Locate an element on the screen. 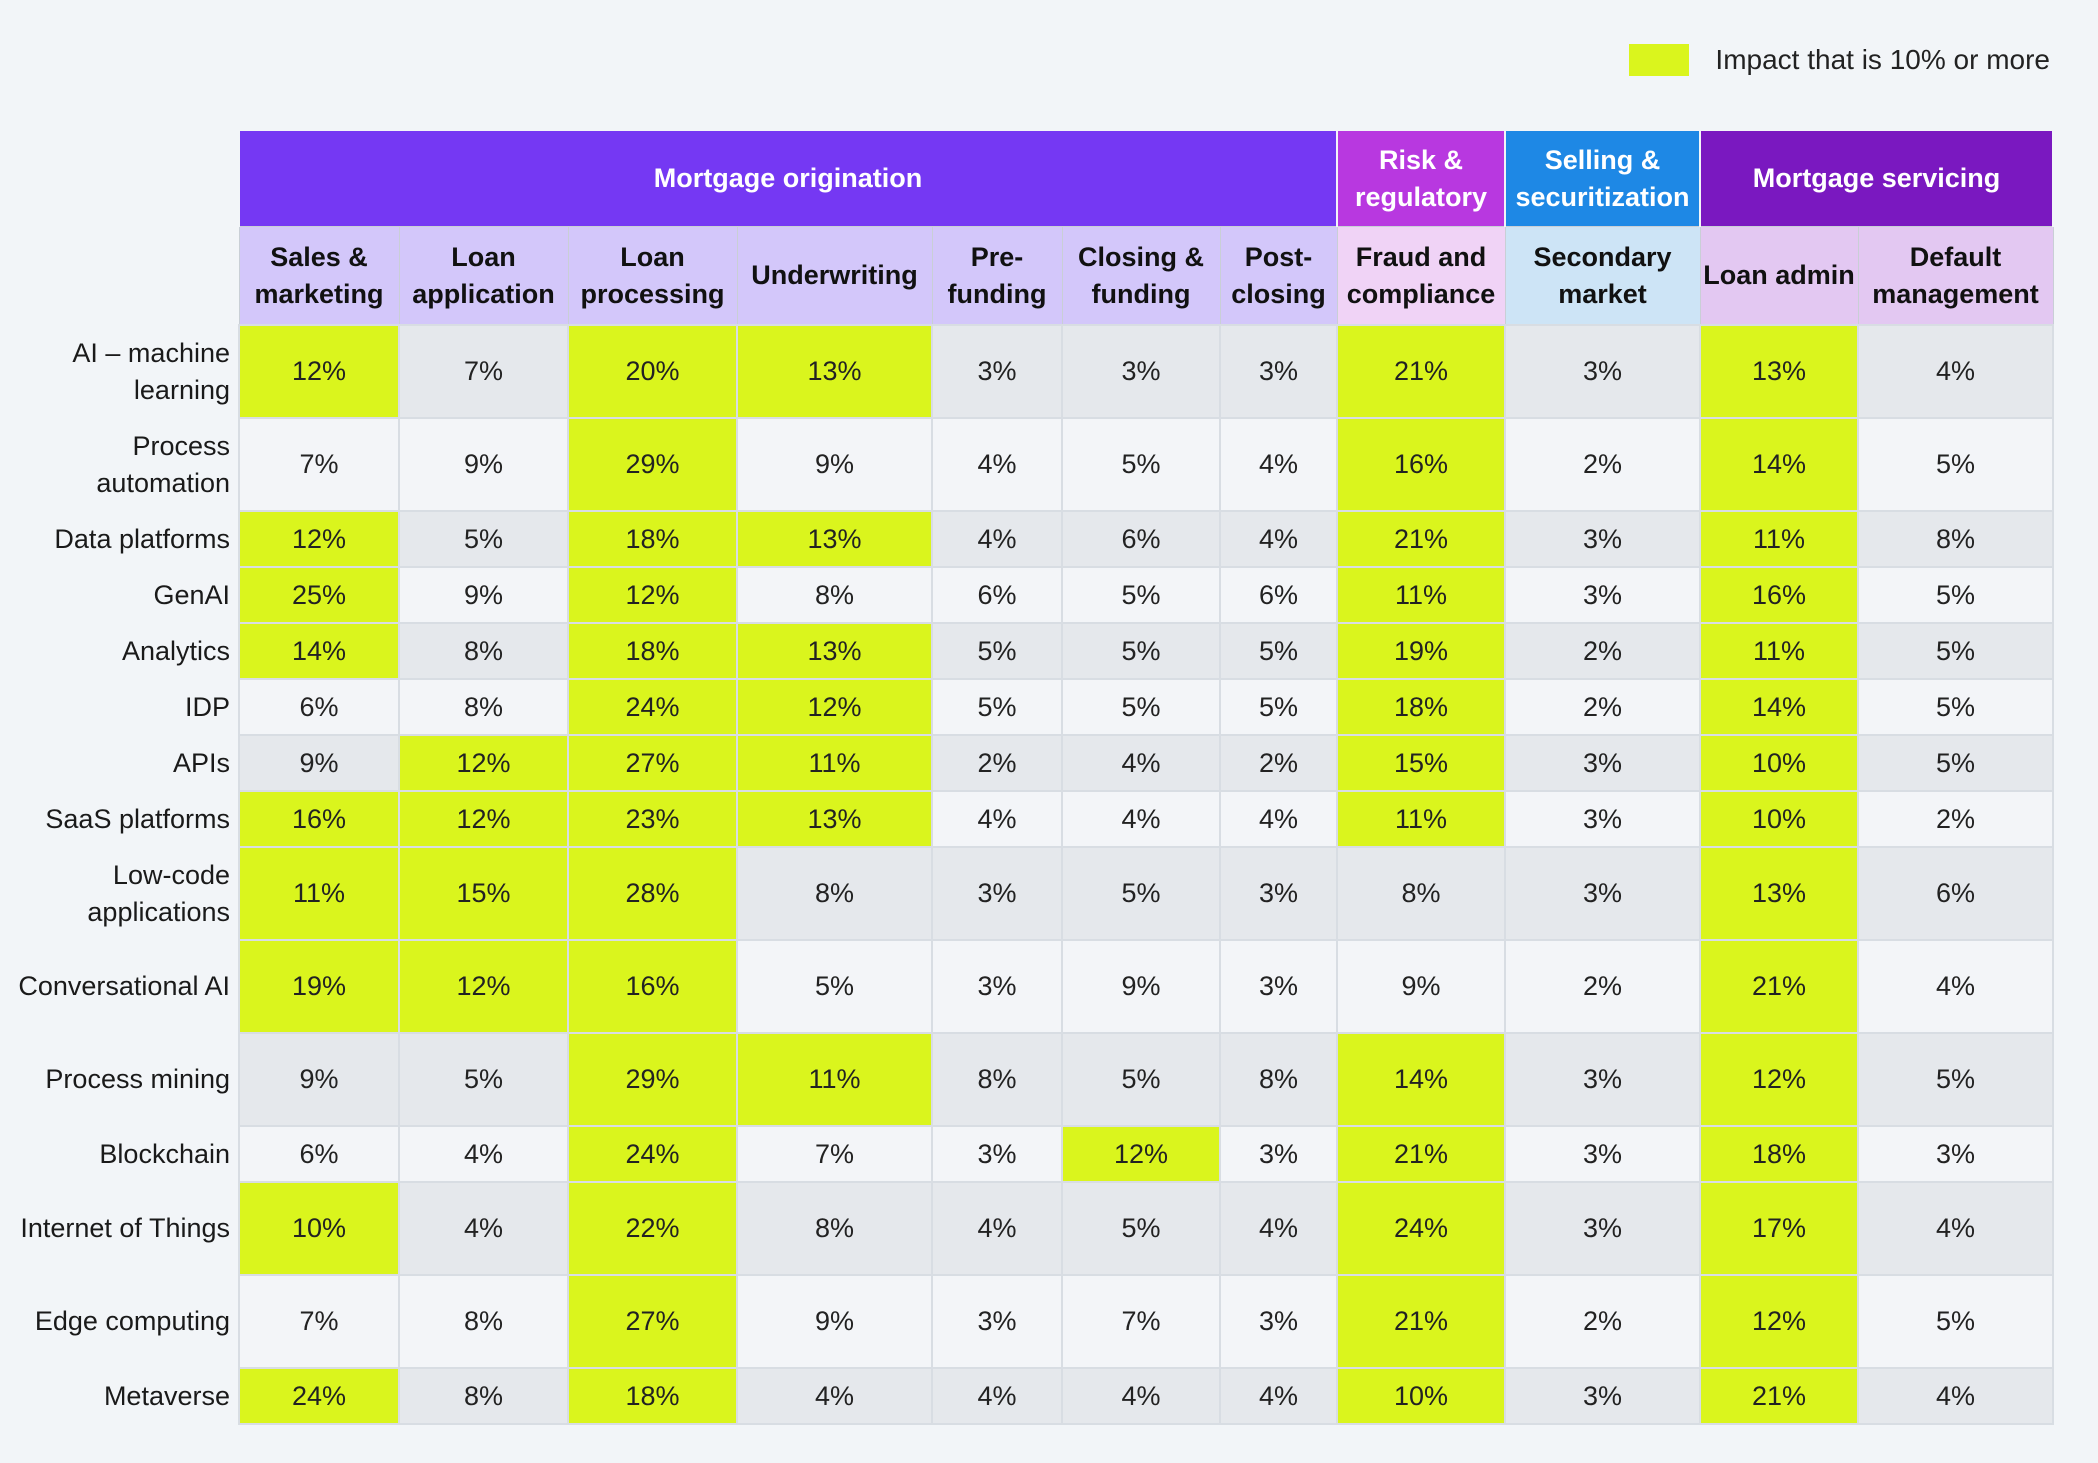  row-label: Conversational AI is located at coordinates (124, 986).